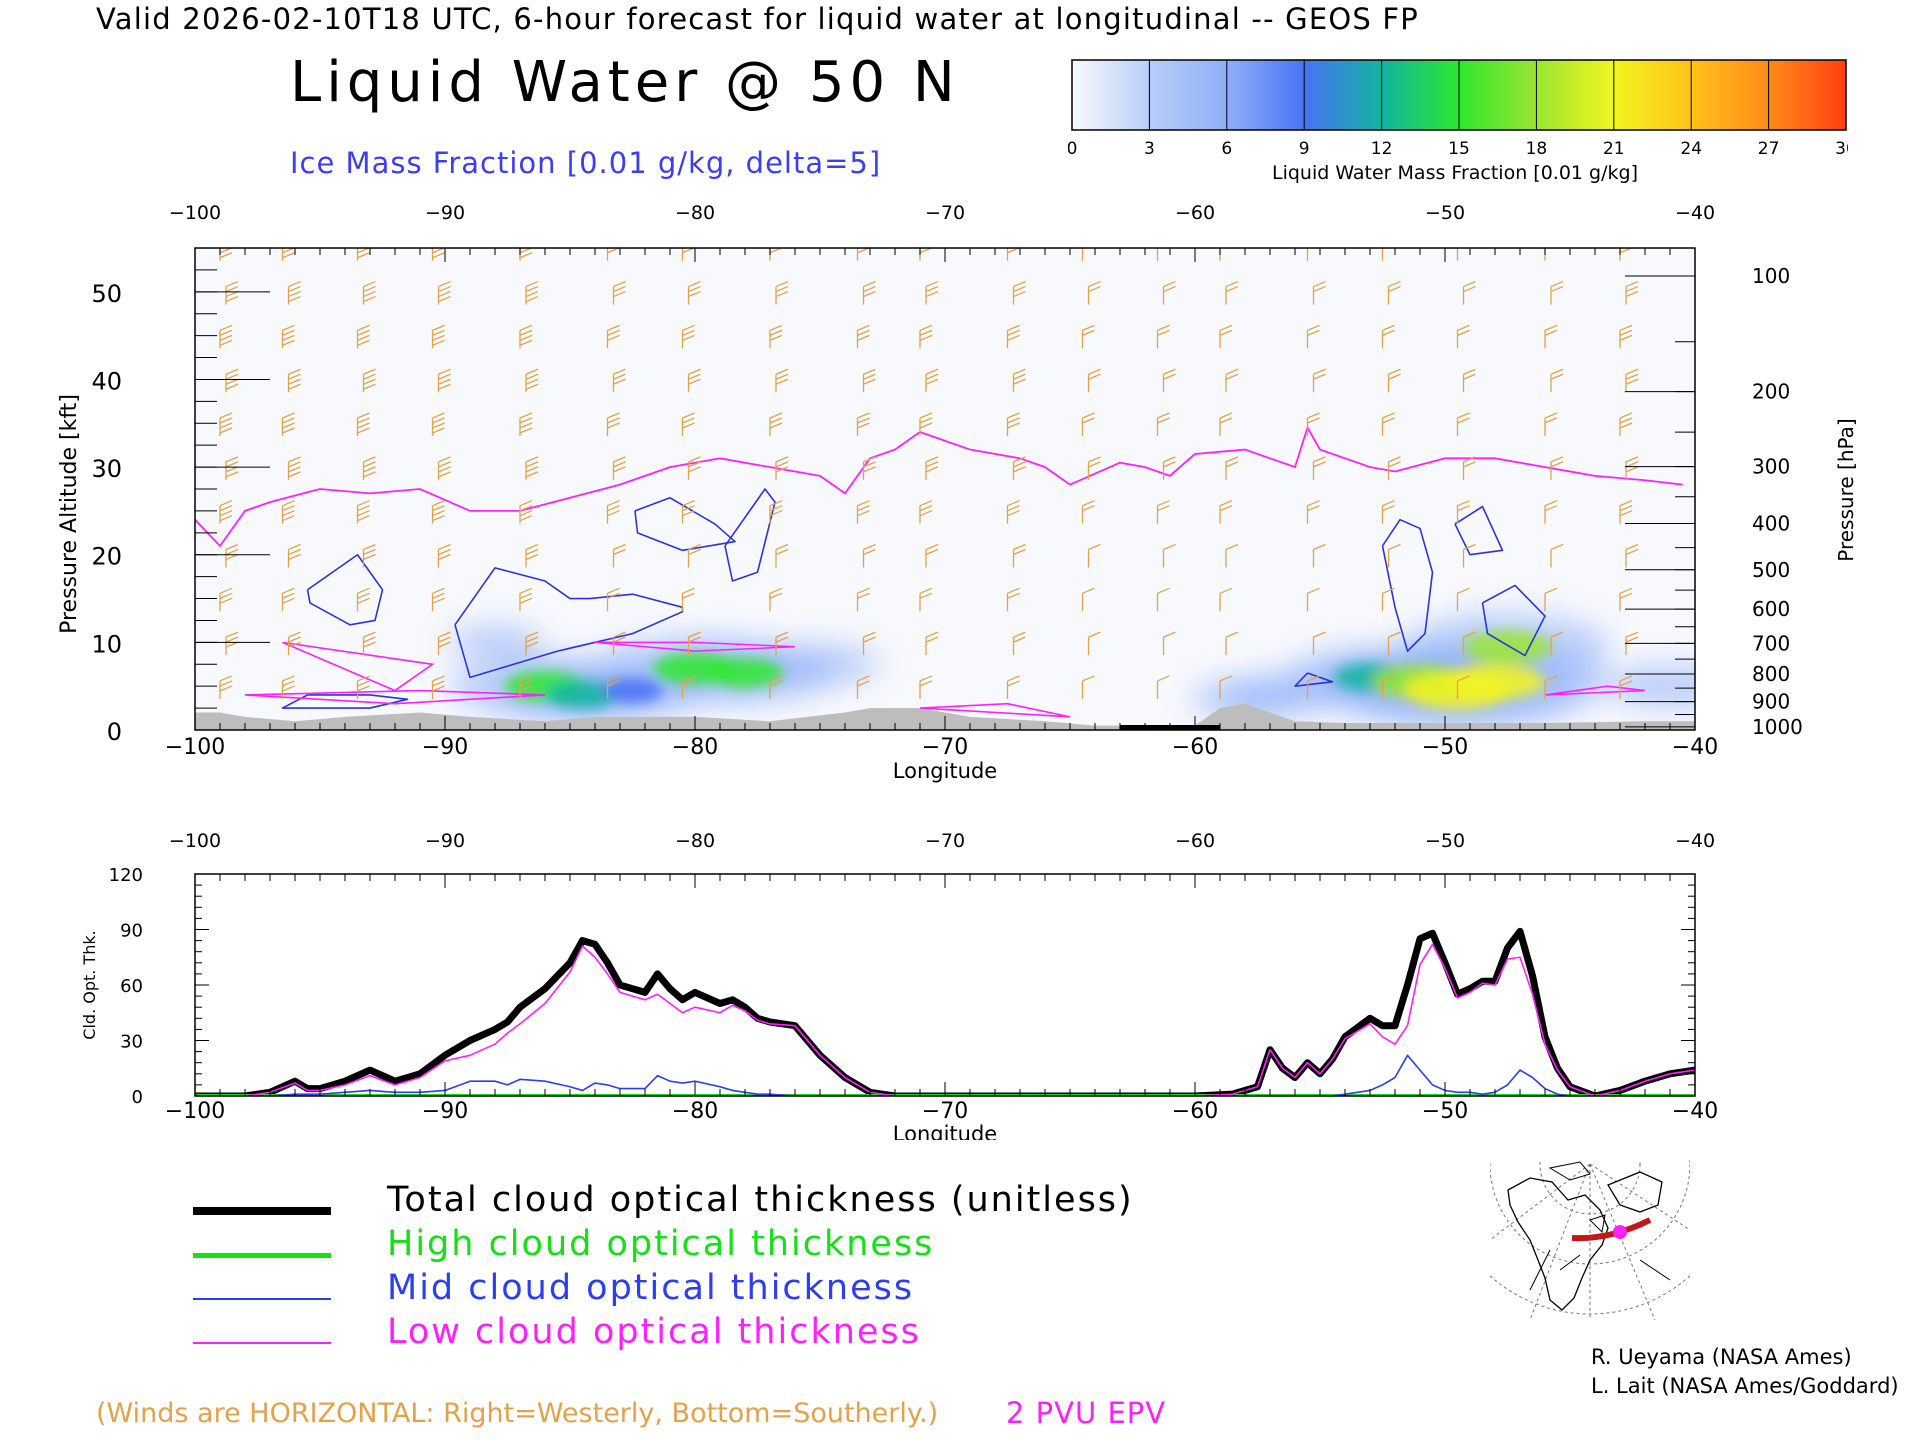  Describe the element at coordinates (695, 747) in the screenshot. I see `x-tick-label: −80` at that location.